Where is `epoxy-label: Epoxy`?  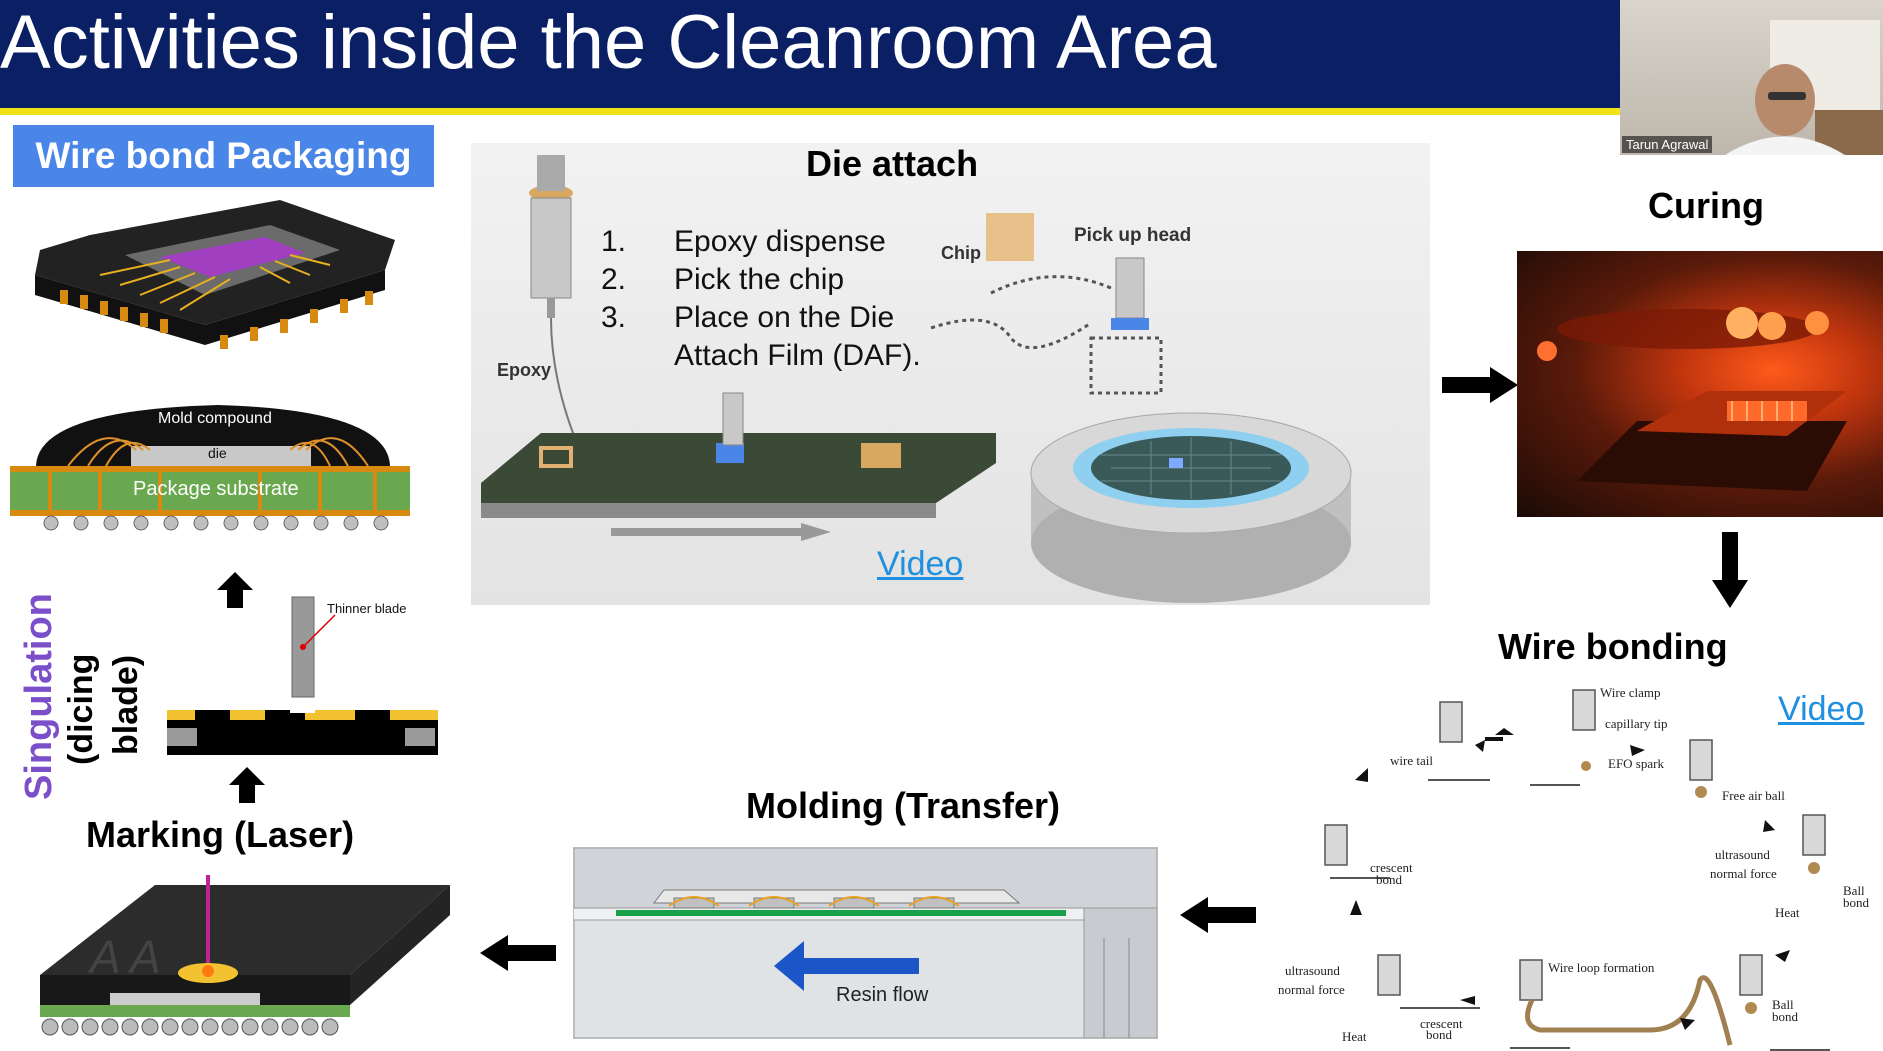 epoxy-label: Epoxy is located at coordinates (524, 370).